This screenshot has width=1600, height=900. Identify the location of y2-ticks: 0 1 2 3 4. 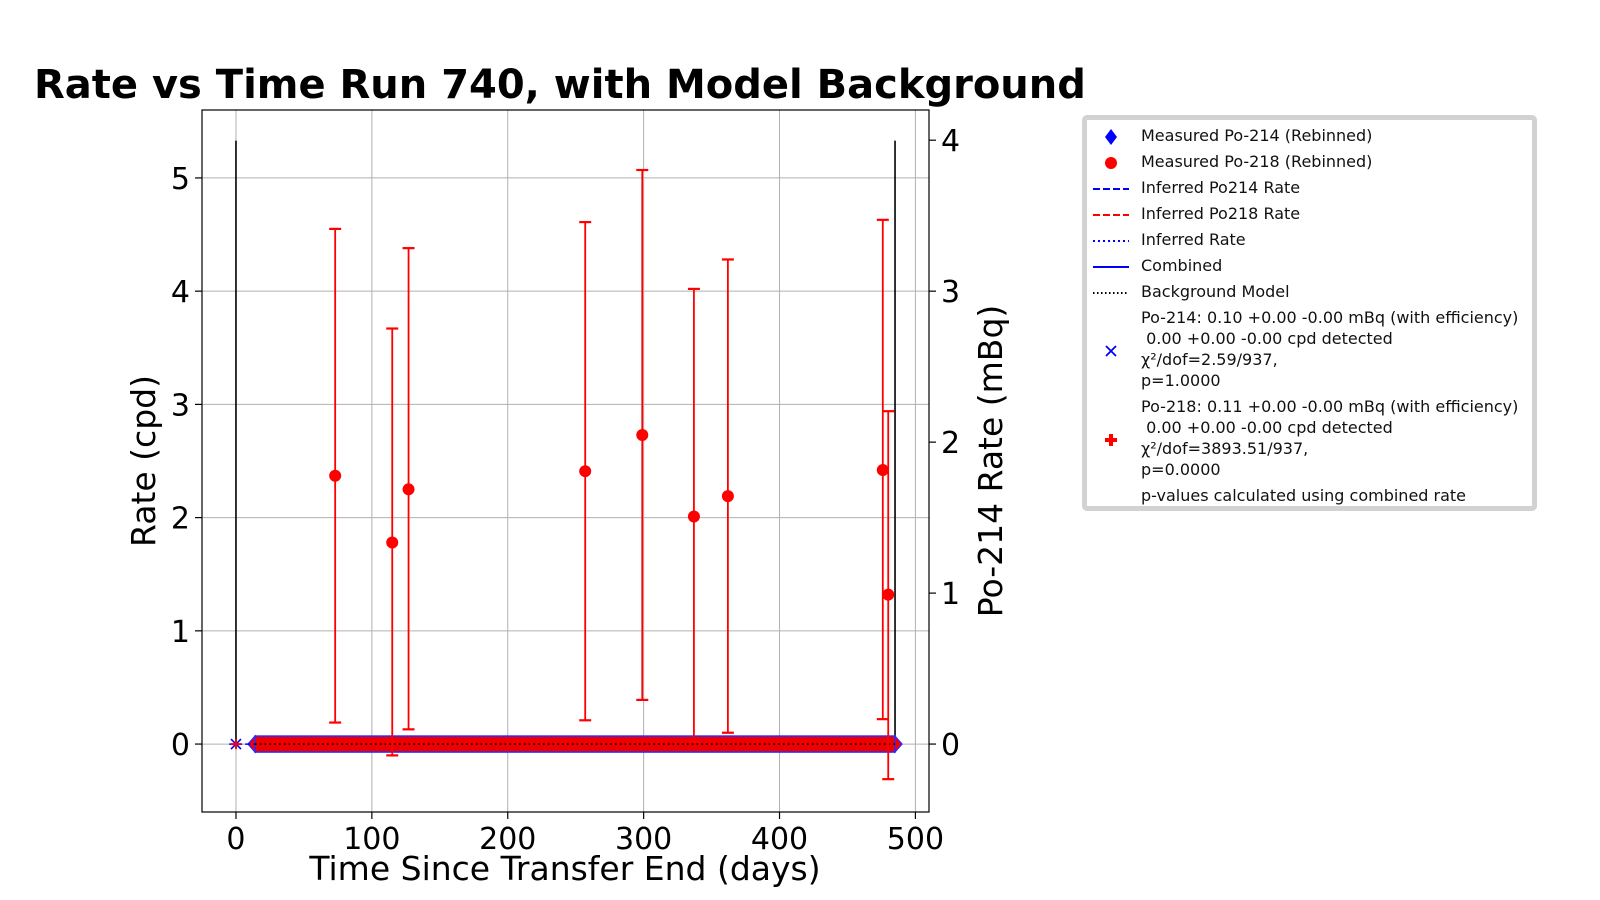
(944, 443).